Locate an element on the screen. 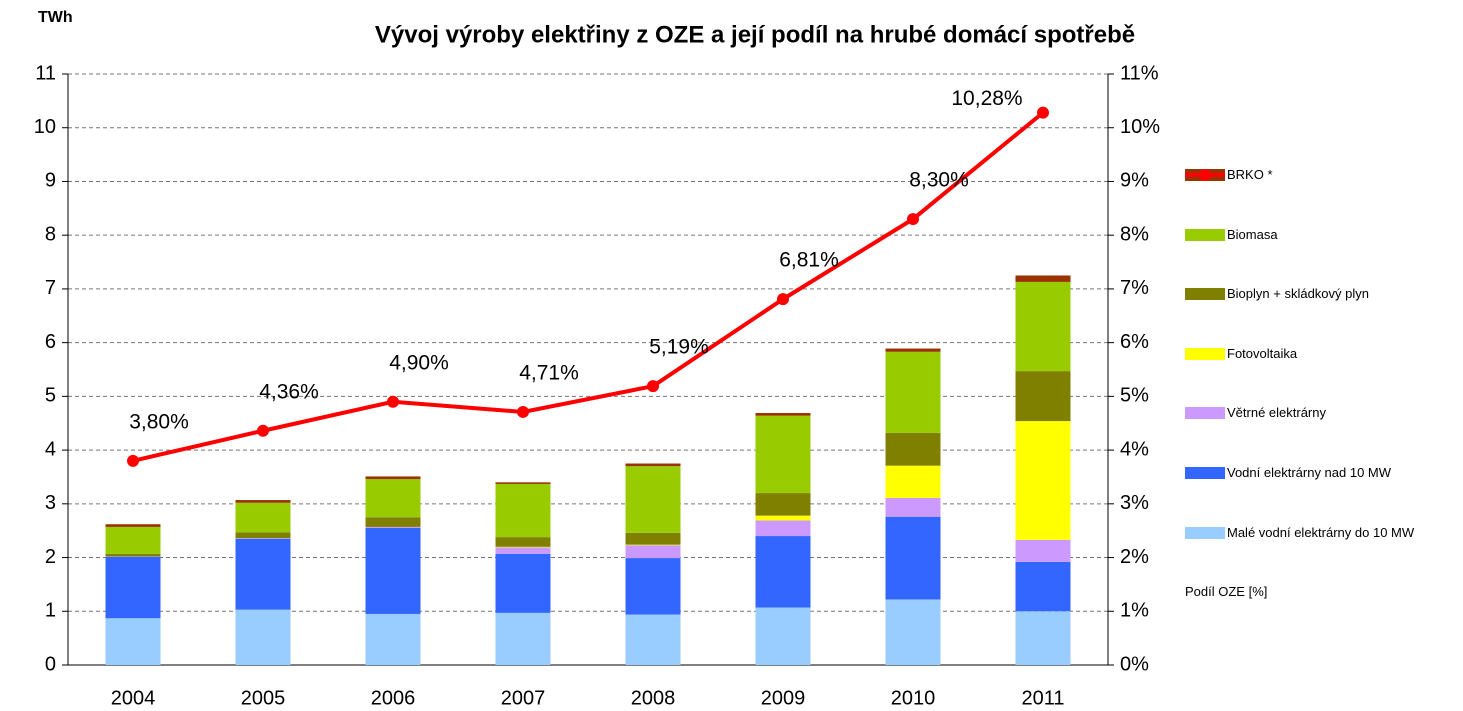  y-tick-label: 9 is located at coordinates (50, 181).